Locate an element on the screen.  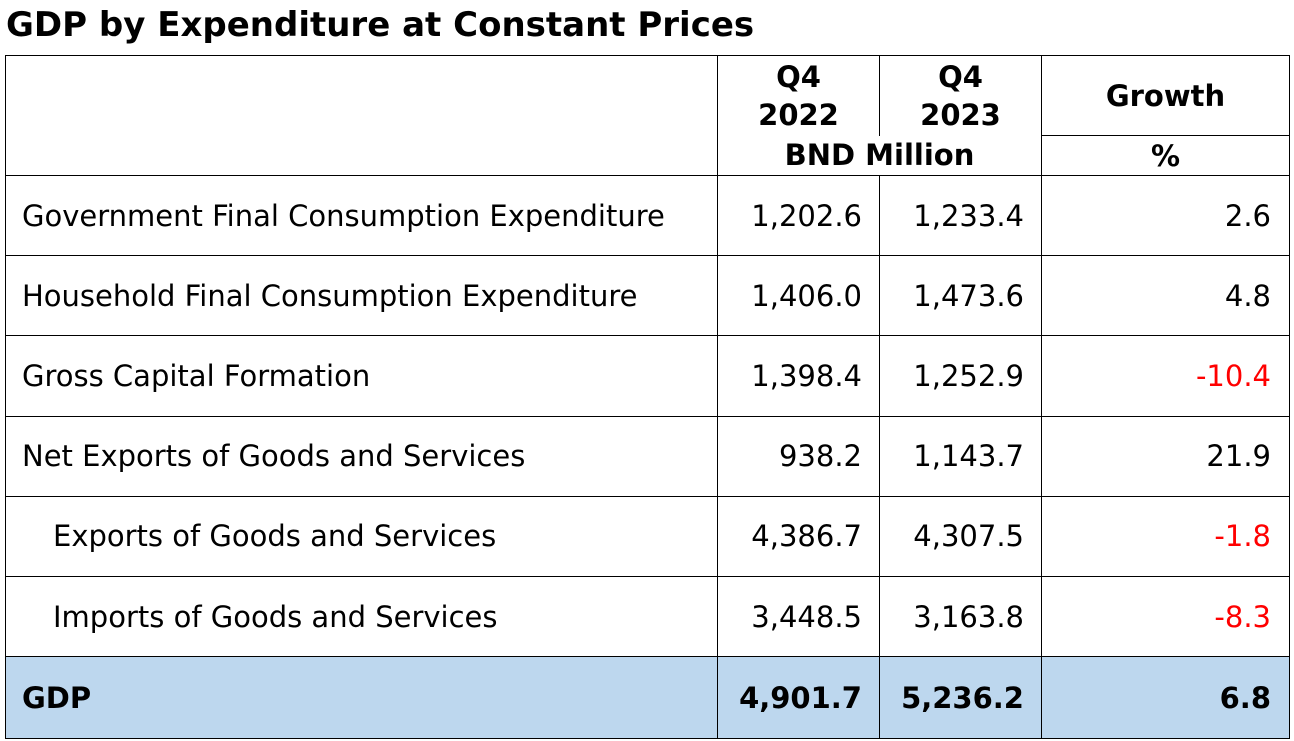
row-q4-2022-value: 938.2 is located at coordinates (798, 456).